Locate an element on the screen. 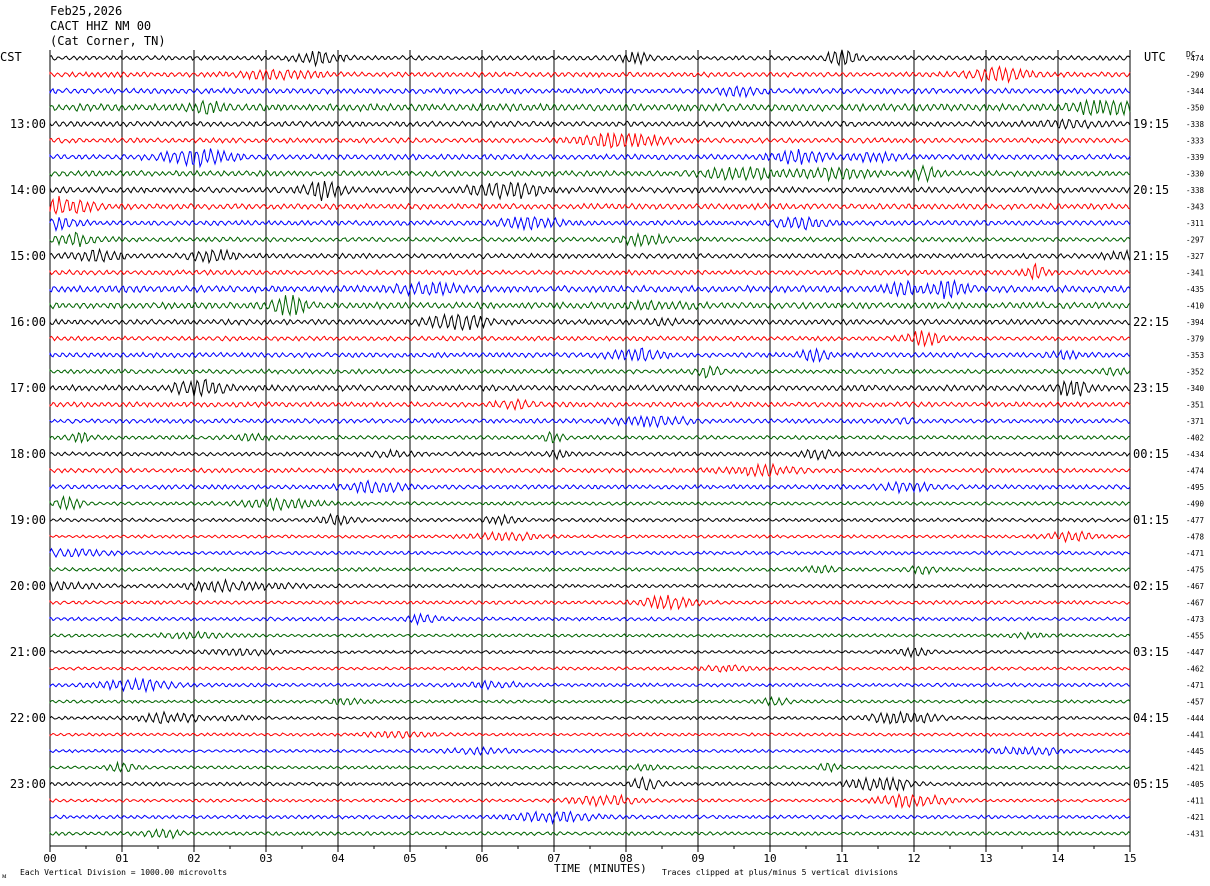  dc-offset-label: -462 is located at coordinates (1195, 669).